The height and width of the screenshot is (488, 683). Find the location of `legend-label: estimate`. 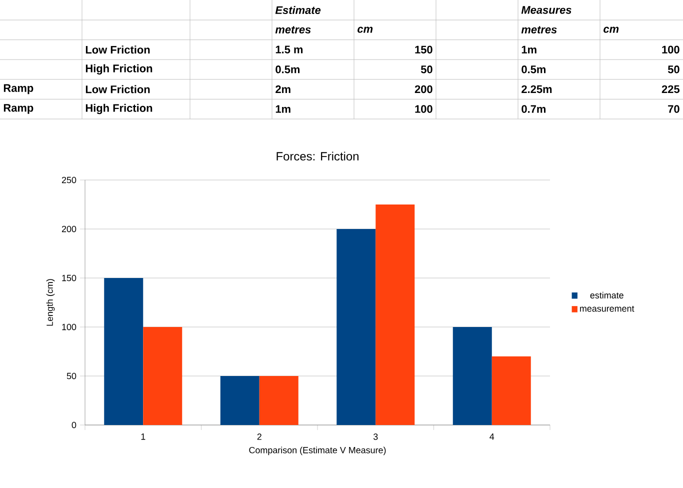

legend-label: estimate is located at coordinates (607, 295).